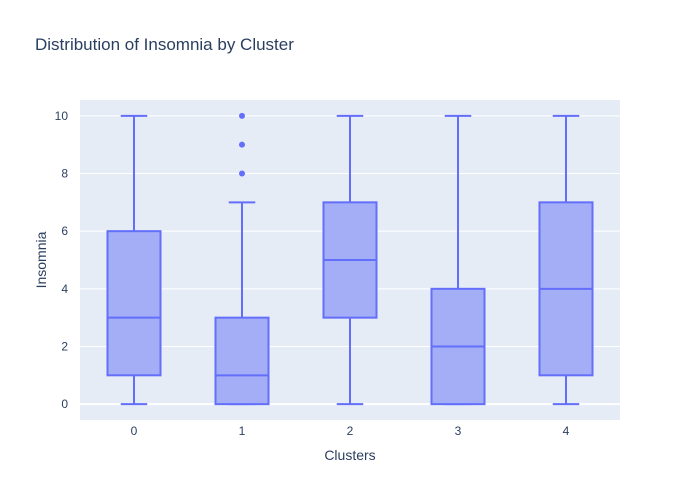 The height and width of the screenshot is (500, 700). Describe the element at coordinates (458, 431) in the screenshot. I see `x-tick-label: 3` at that location.